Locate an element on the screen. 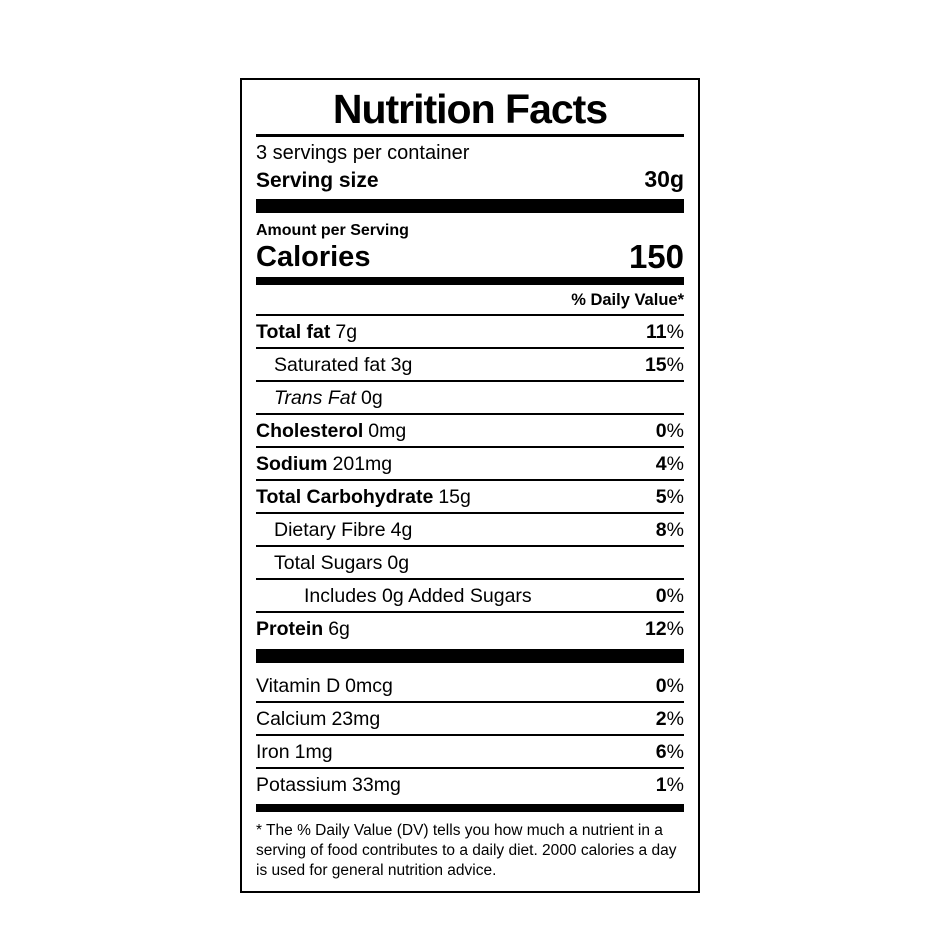 The image size is (940, 940). nutrient-row-cholesterol: Cholesterol 0mg 0% is located at coordinates (470, 431).